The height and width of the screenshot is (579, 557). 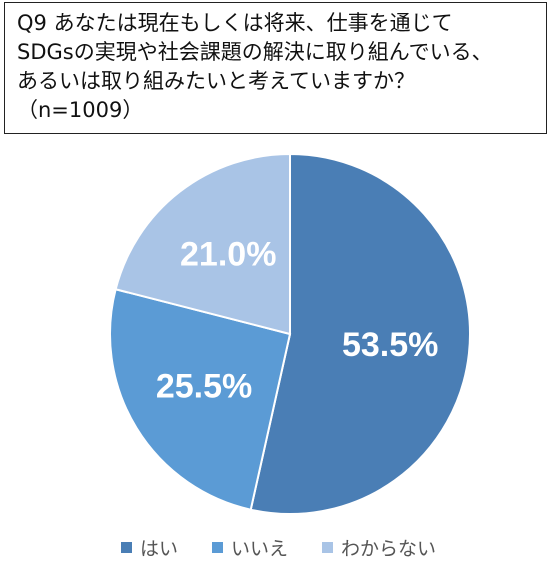 I want to click on legend-item-no: いいえ, so click(x=249, y=547).